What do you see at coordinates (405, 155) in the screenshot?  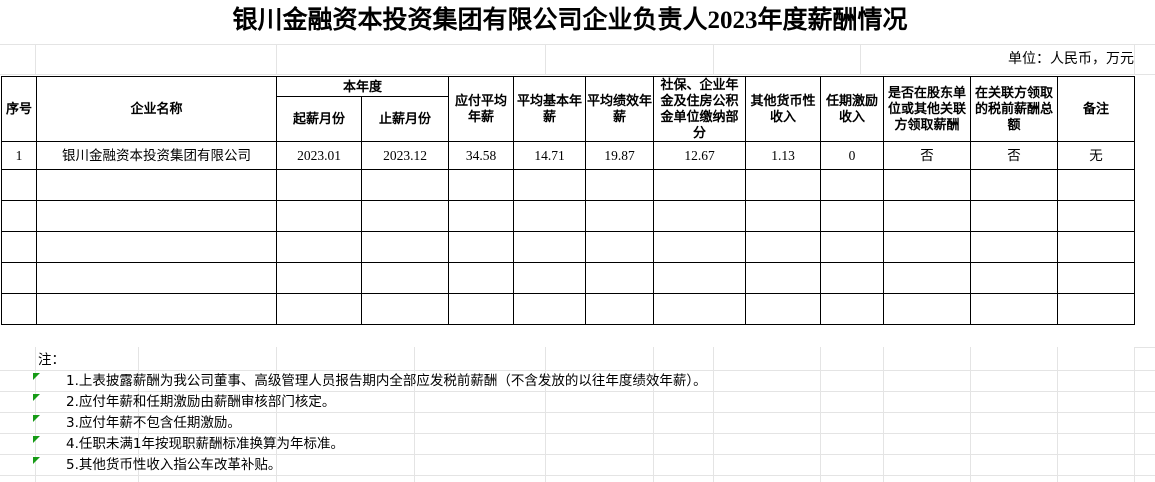 I see `cell-end-month: 2023.12` at bounding box center [405, 155].